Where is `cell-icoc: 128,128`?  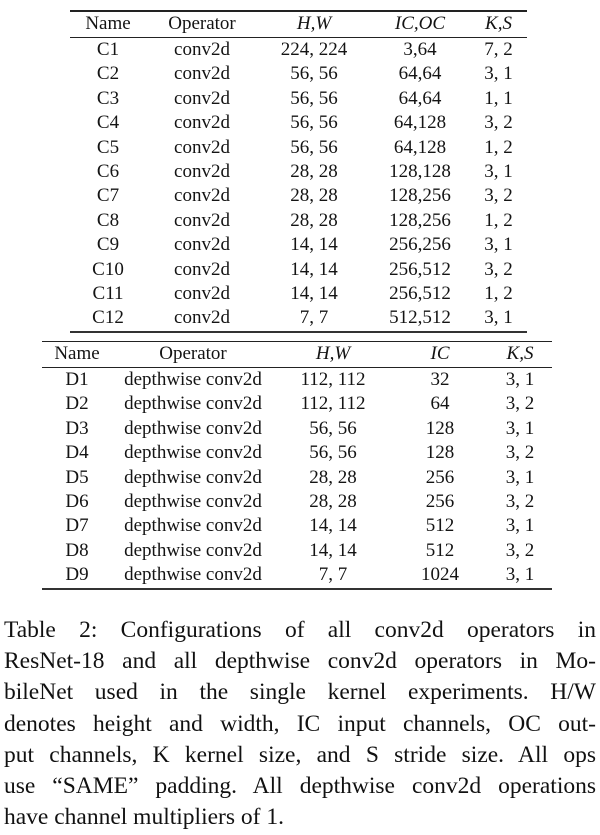
cell-icoc: 128,128 is located at coordinates (420, 172).